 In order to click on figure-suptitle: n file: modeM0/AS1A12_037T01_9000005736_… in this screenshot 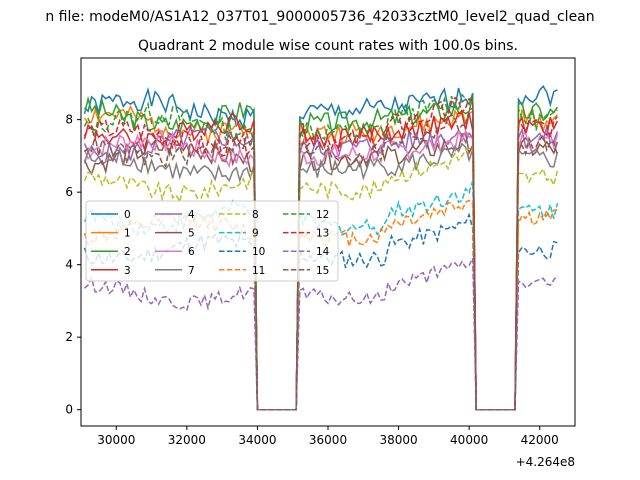, I will do `click(319, 17)`.